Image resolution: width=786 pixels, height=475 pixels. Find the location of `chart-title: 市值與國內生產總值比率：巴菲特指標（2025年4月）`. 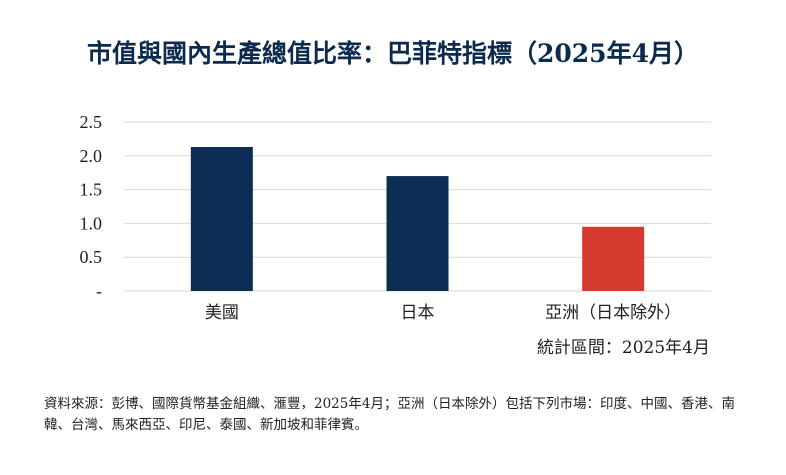

chart-title: 市值與國內生產總值比率：巴菲特指標（2025年4月） is located at coordinates (393, 53).